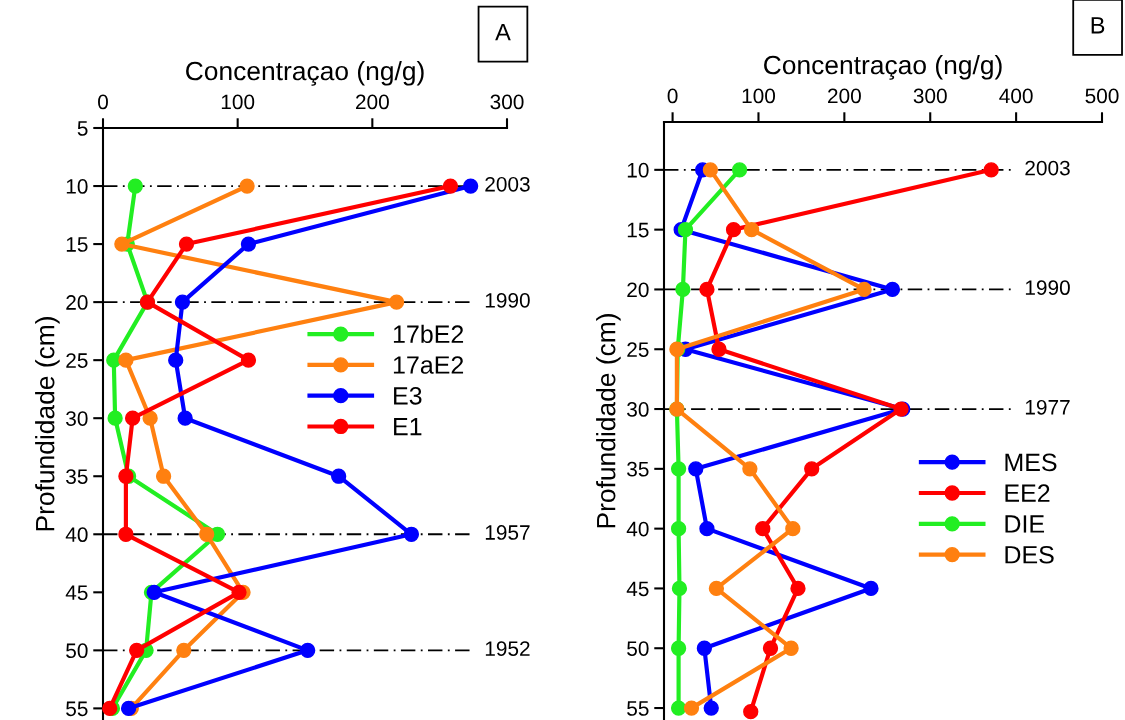 The width and height of the screenshot is (1125, 720). I want to click on x-tick-label: 500, so click(1102, 96).